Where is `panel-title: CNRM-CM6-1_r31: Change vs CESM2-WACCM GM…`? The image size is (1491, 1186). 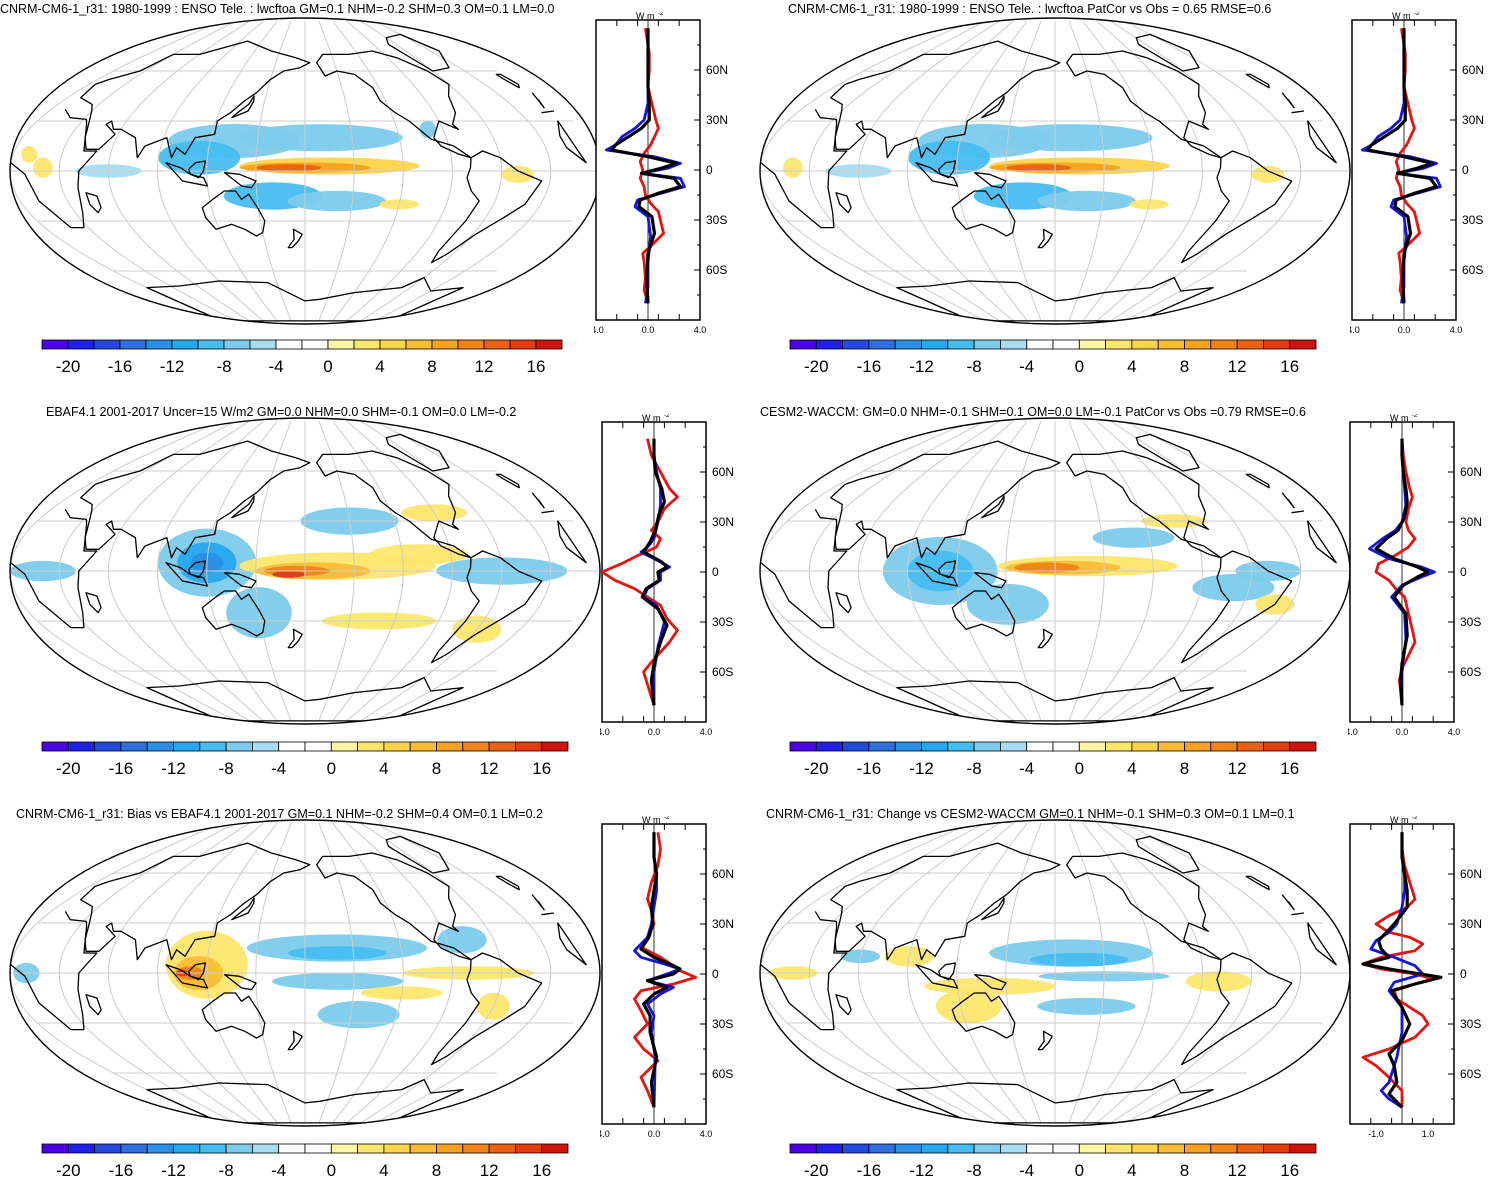 panel-title: CNRM-CM6-1_r31: Change vs CESM2-WACCM GM… is located at coordinates (1030, 814).